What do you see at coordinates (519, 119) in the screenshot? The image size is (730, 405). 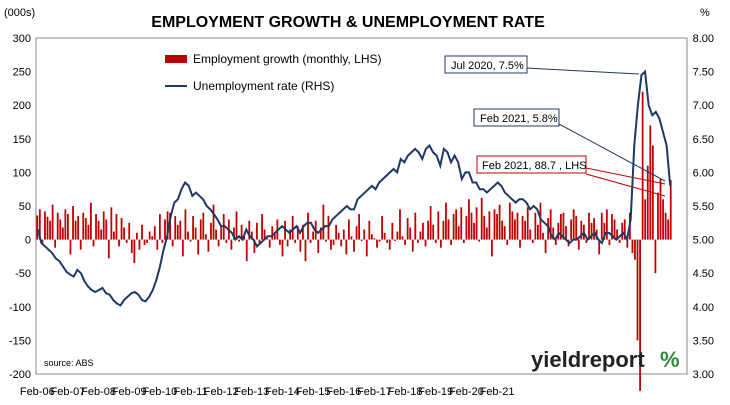 I see `callout-label: Feb 2021, 5.8%` at bounding box center [519, 119].